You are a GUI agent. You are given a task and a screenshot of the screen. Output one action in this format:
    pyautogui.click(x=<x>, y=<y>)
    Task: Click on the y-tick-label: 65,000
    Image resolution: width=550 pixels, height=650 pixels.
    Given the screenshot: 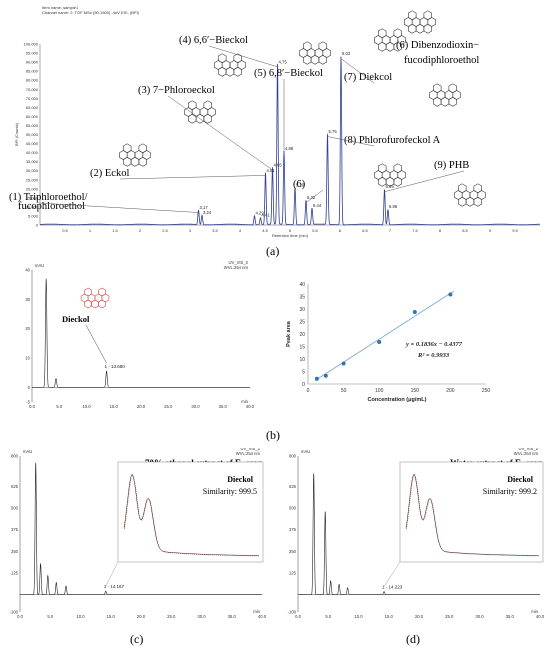 What is the action you would take?
    pyautogui.click(x=32, y=107)
    